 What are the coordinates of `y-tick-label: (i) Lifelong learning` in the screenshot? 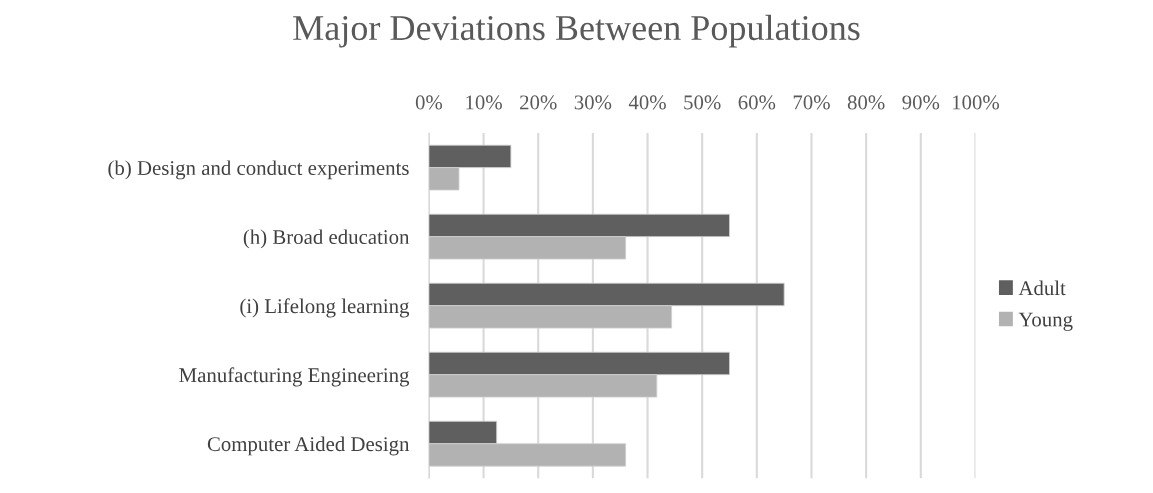 It's located at (325, 308).